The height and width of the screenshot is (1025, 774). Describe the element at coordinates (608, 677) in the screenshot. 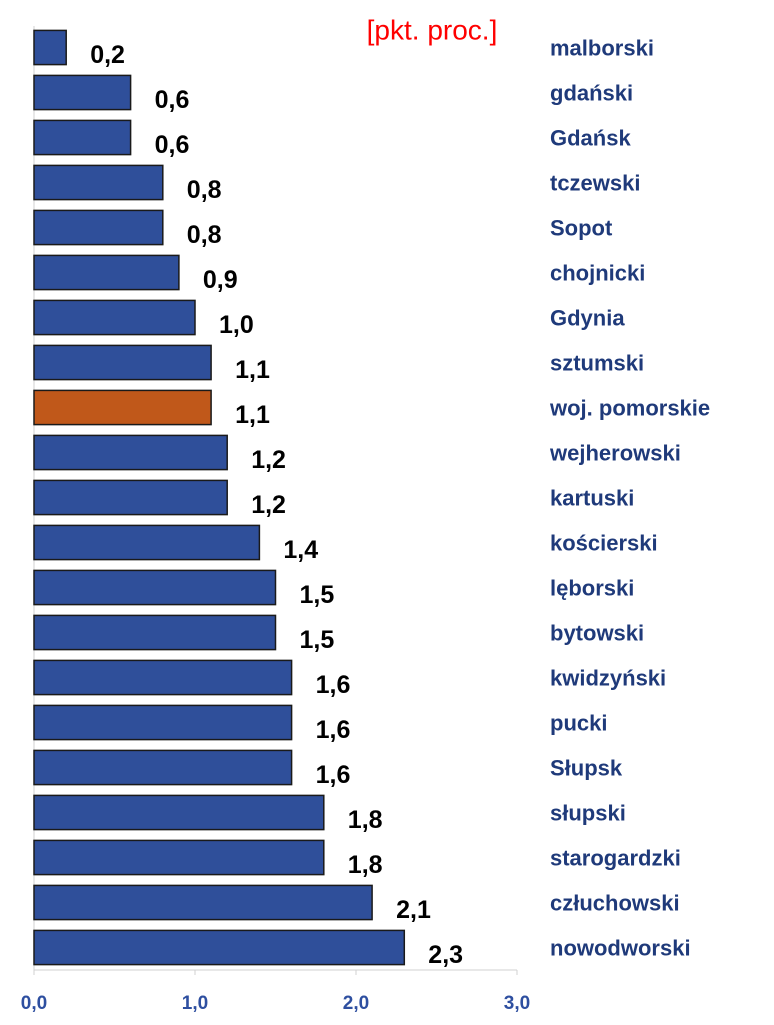

I see `category-label: kwidzyński` at that location.